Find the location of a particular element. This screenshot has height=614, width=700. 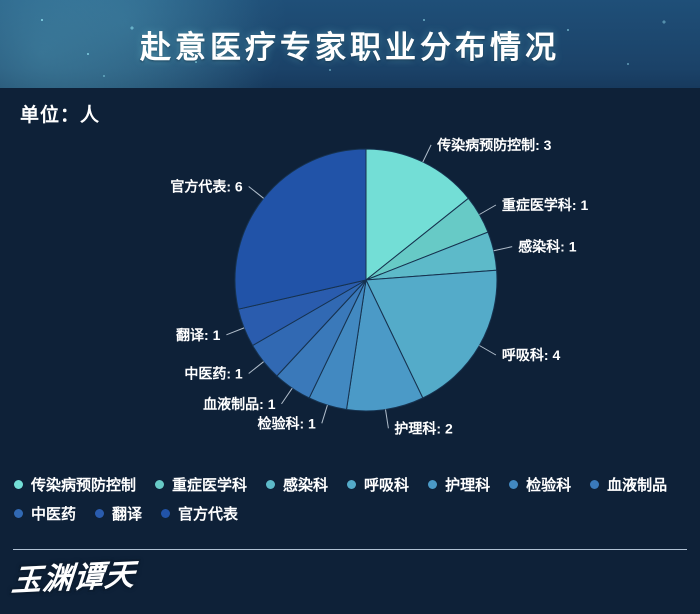

pie-label: 重症医学科: 1 is located at coordinates (545, 205).